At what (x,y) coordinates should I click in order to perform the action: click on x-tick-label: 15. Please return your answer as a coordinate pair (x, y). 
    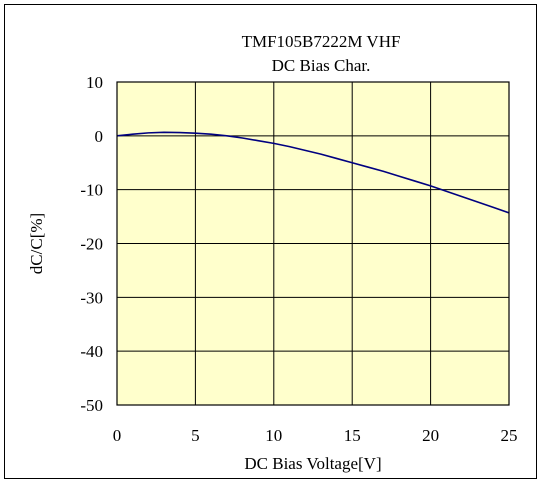
    Looking at the image, I should click on (352, 435).